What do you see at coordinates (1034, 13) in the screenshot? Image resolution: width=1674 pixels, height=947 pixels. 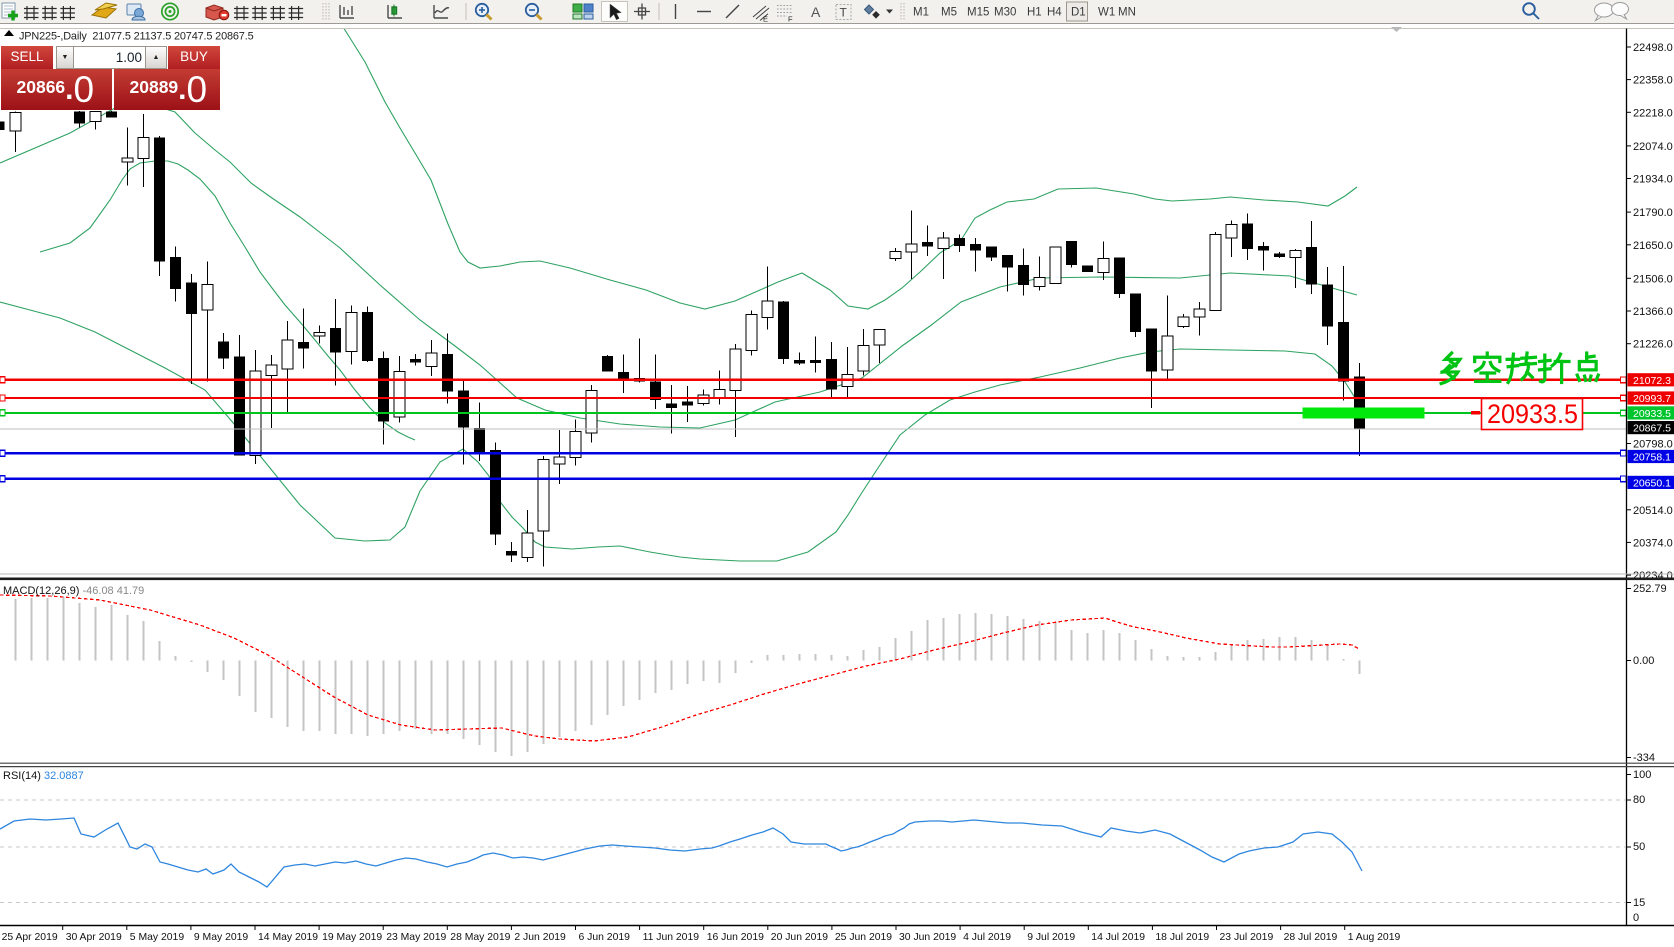 I see `svg-text: H1` at bounding box center [1034, 13].